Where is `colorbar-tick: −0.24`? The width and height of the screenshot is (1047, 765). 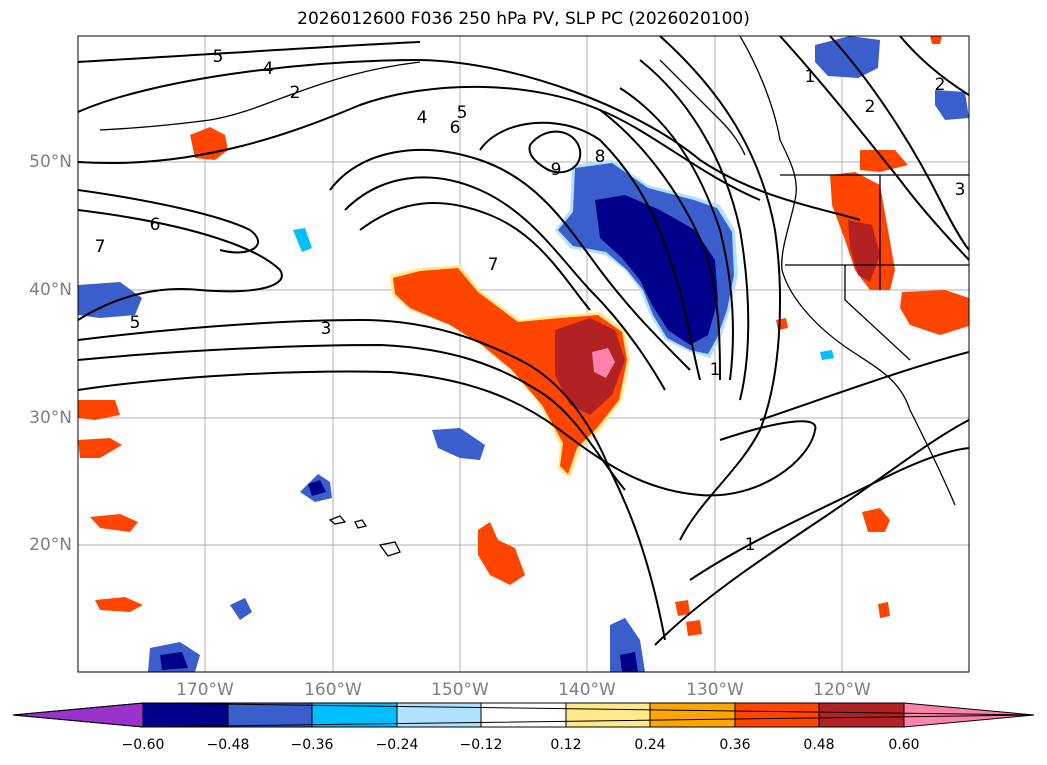
colorbar-tick: −0.24 is located at coordinates (397, 745).